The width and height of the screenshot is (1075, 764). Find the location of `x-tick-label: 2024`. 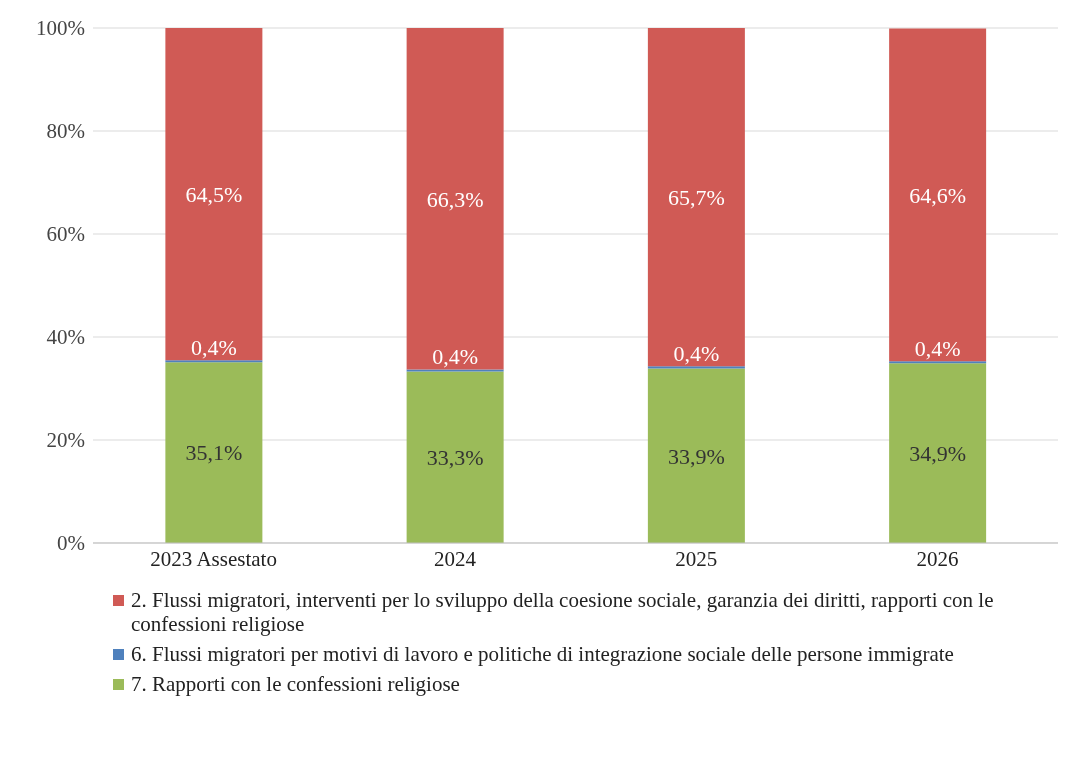

x-tick-label: 2024 is located at coordinates (455, 558).